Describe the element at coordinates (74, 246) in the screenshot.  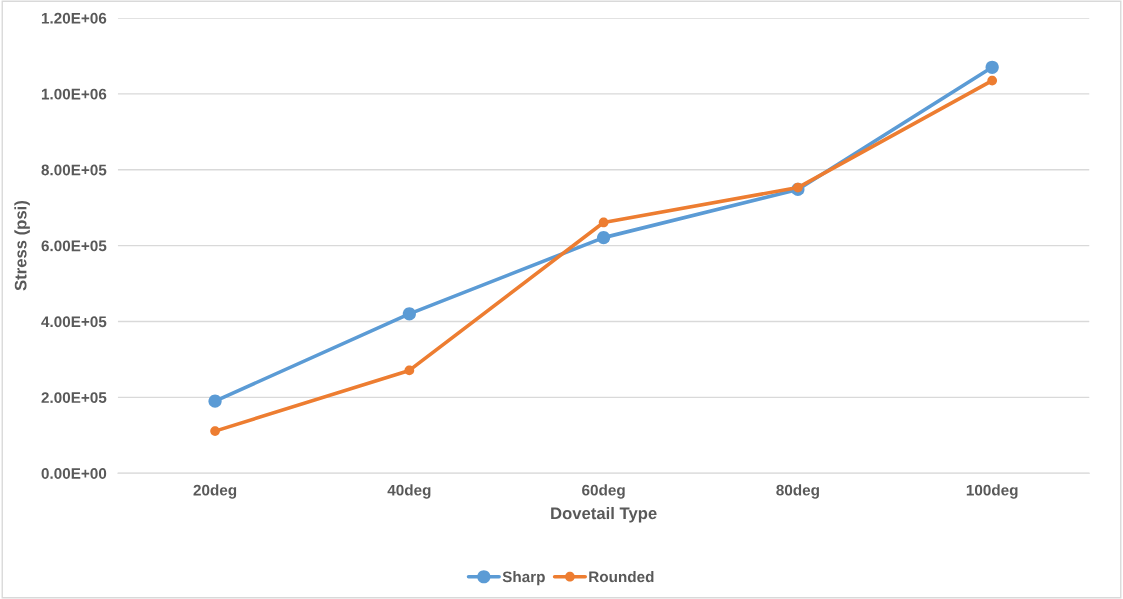
I see `y-tick-label: 6.00E+05` at that location.